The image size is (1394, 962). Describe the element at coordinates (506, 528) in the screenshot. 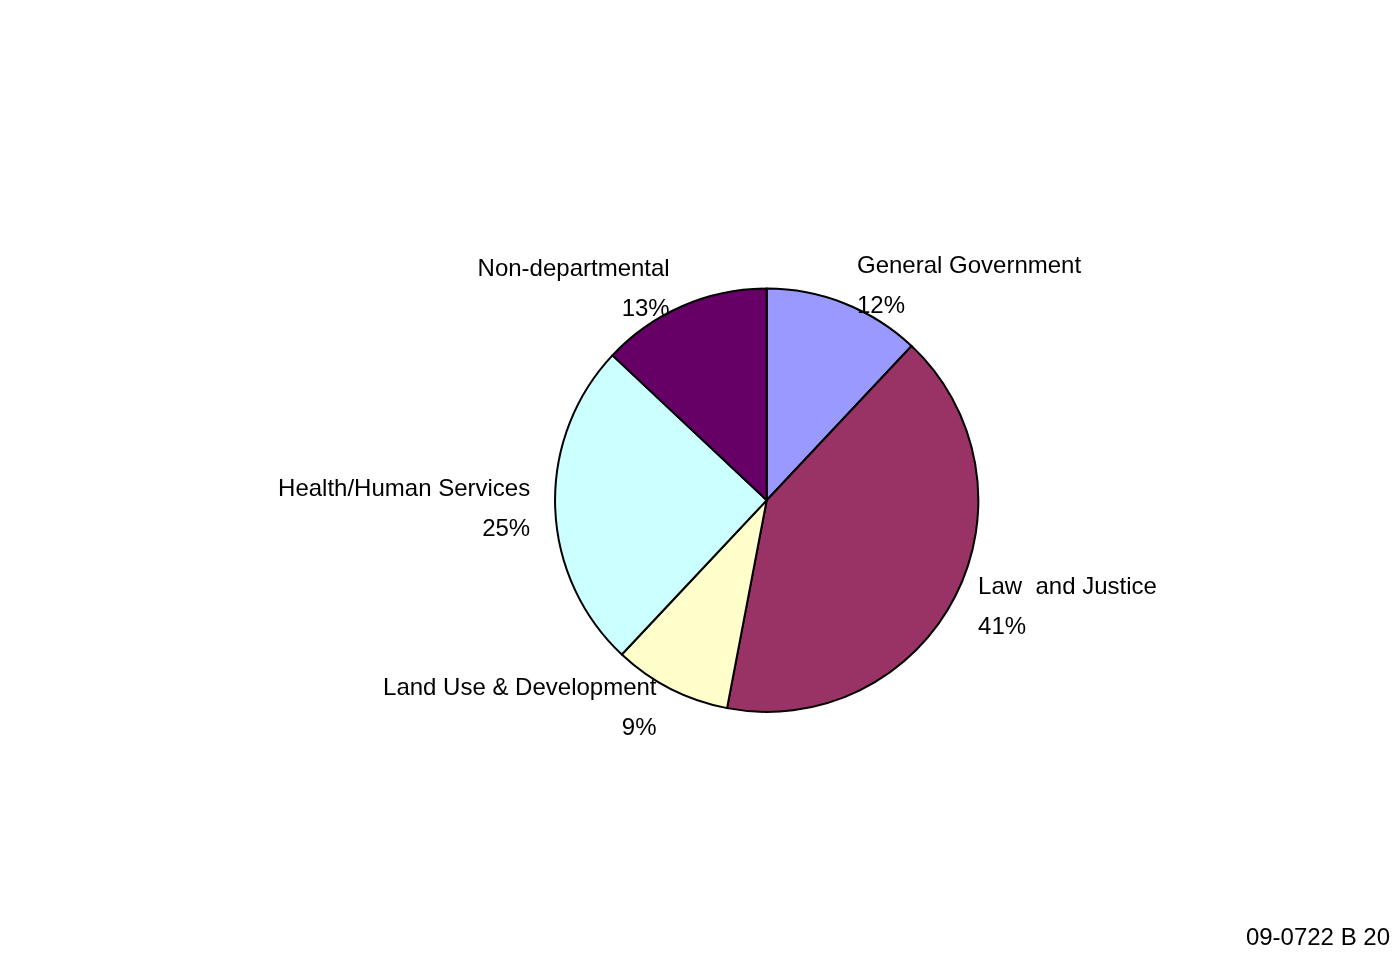

I see `data-label: 25%` at that location.